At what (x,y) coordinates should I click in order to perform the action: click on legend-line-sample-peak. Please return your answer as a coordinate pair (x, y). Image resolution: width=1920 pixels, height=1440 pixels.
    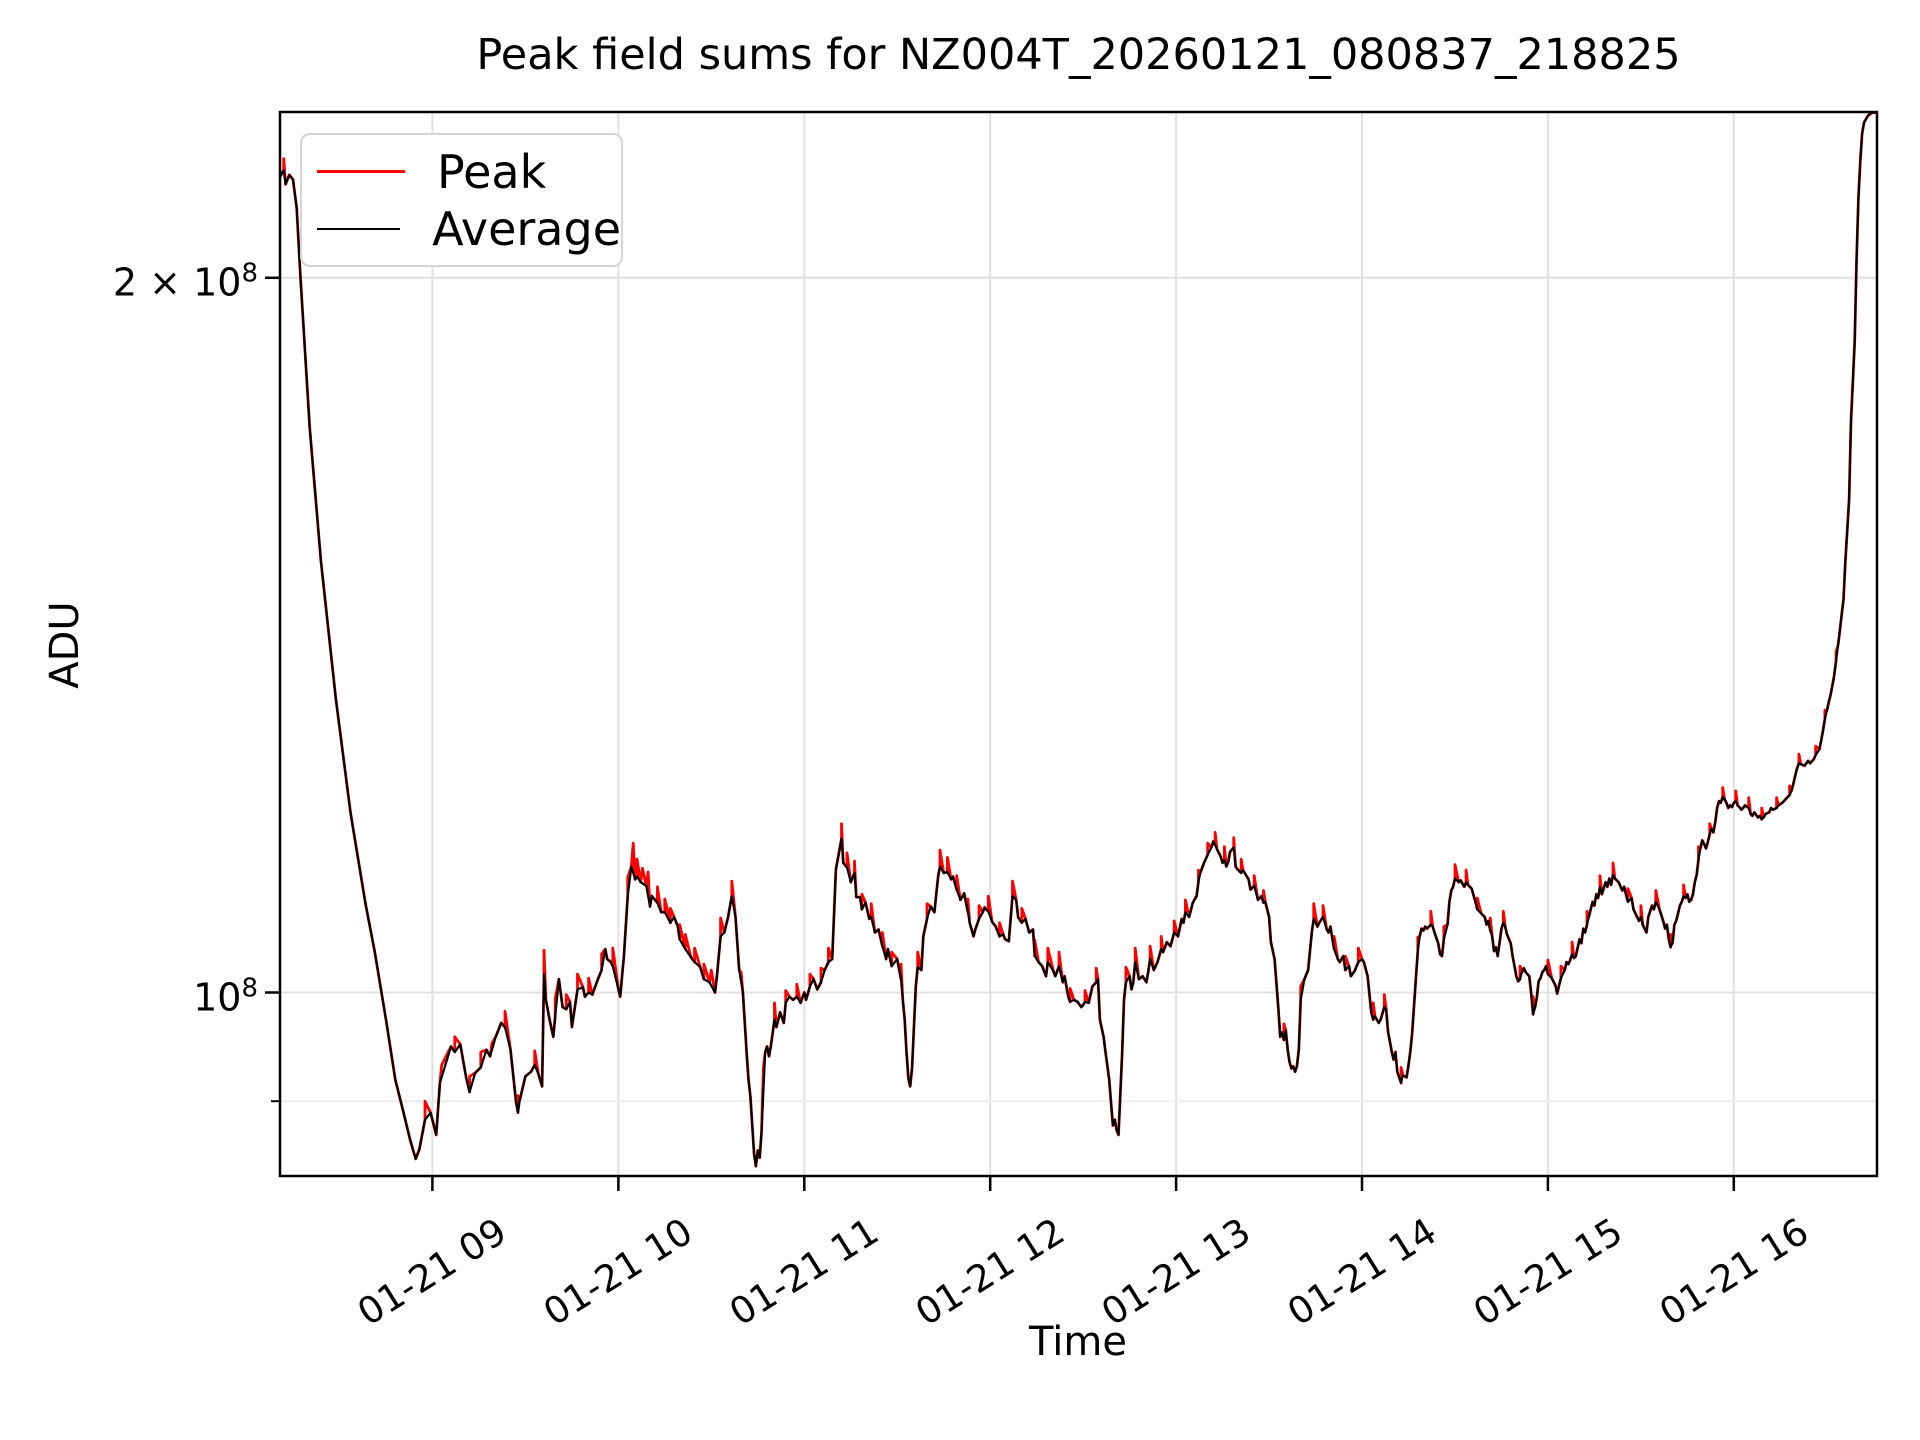
    Looking at the image, I should click on (361, 171).